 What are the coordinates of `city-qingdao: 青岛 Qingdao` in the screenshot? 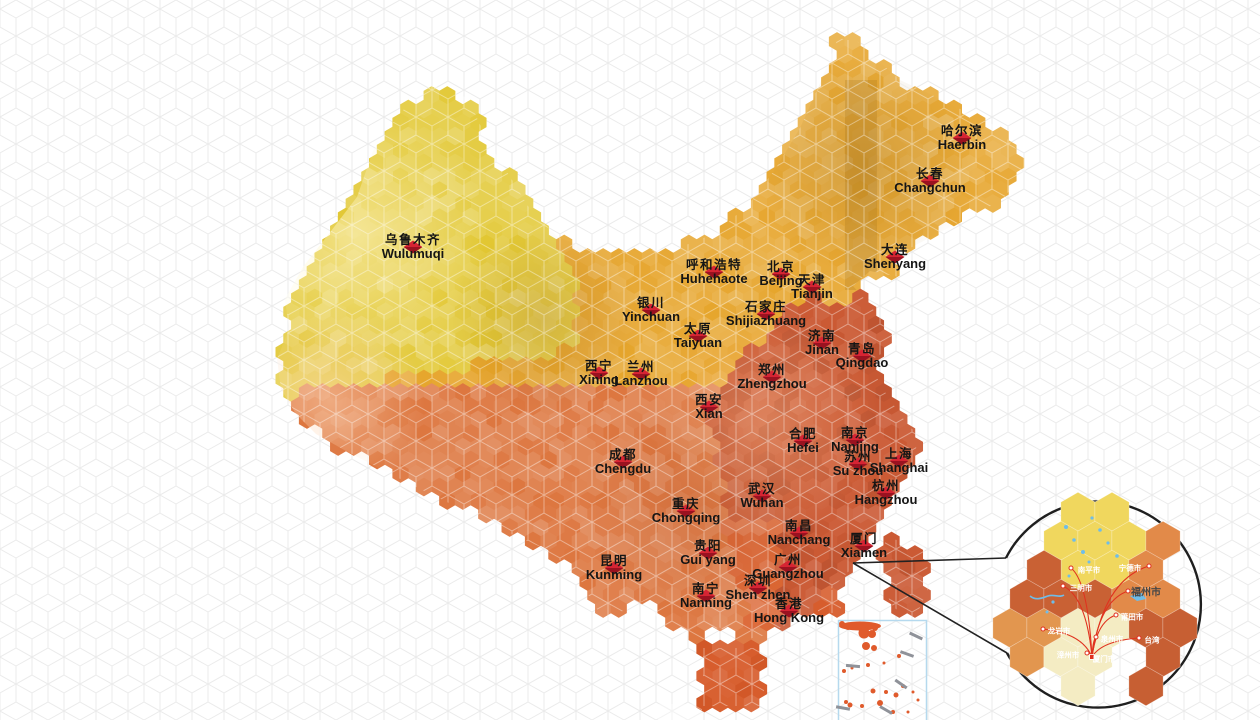 It's located at (862, 356).